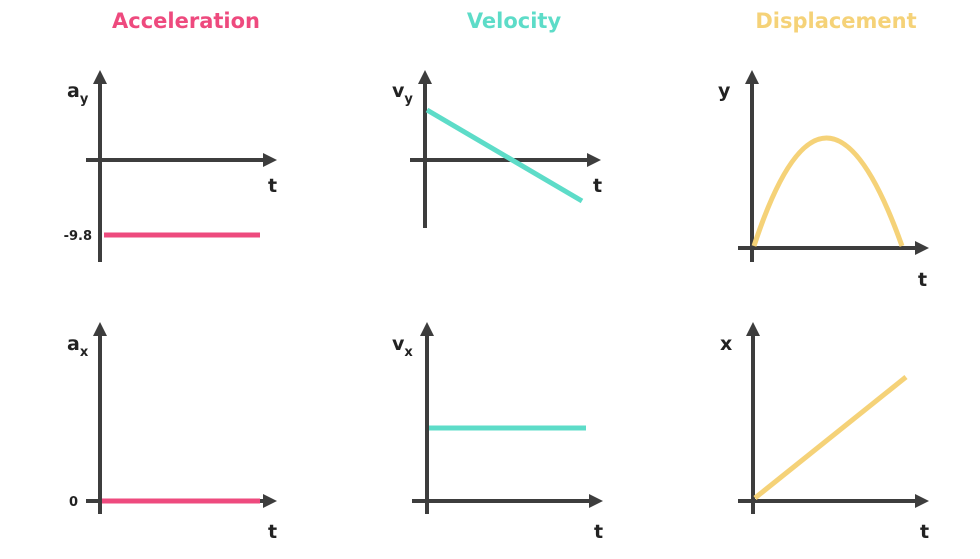 This screenshot has height=559, width=980. What do you see at coordinates (78, 346) in the screenshot?
I see `y-axis-label: ax` at bounding box center [78, 346].